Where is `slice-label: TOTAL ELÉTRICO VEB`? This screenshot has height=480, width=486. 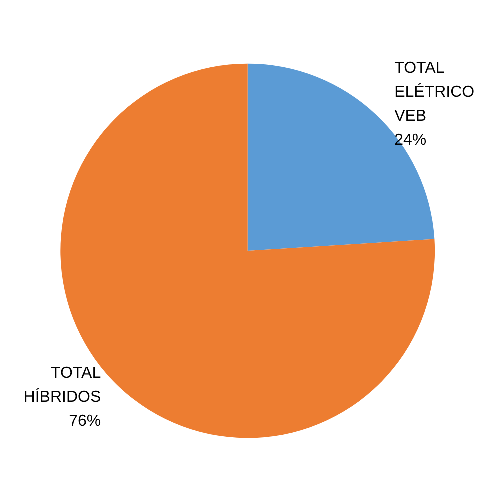 slice-label: TOTAL ELÉTRICO VEB is located at coordinates (434, 92).